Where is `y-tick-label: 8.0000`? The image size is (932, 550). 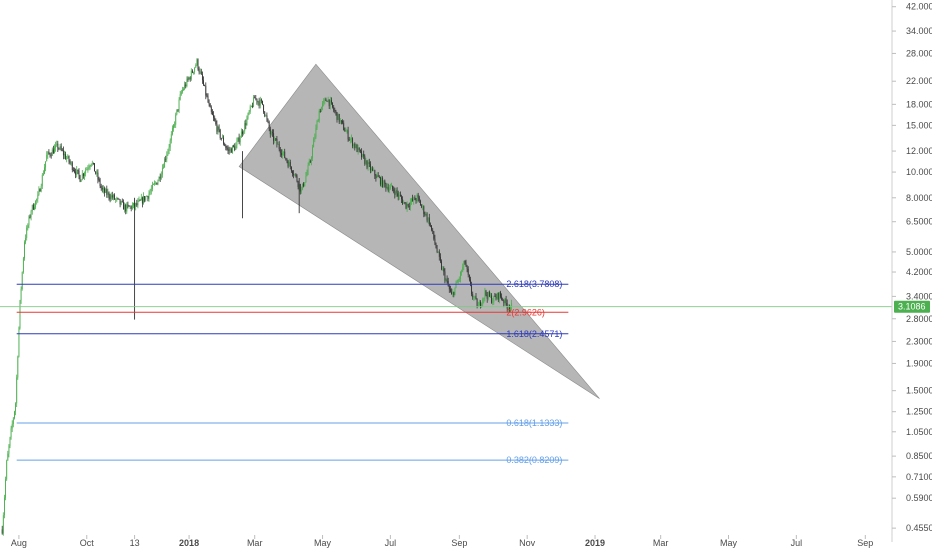
y-tick-label: 8.0000 is located at coordinates (919, 198).